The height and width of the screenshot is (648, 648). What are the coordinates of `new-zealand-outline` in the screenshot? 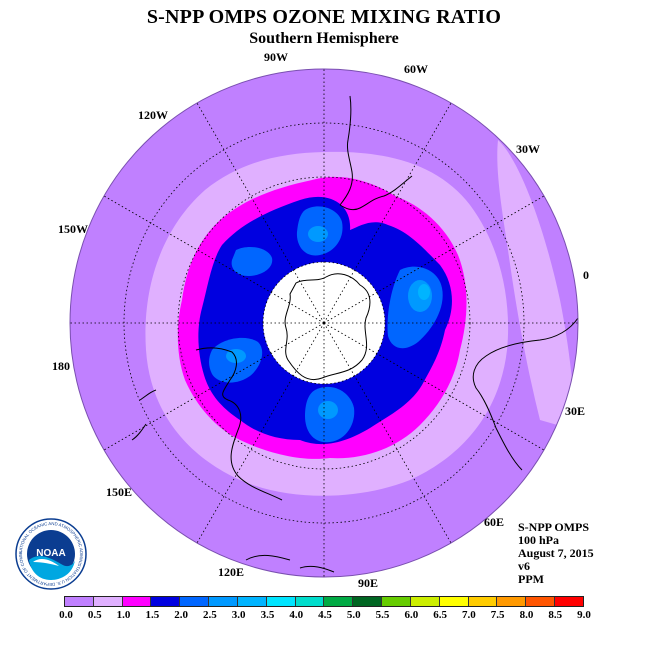 It's located at (144, 415).